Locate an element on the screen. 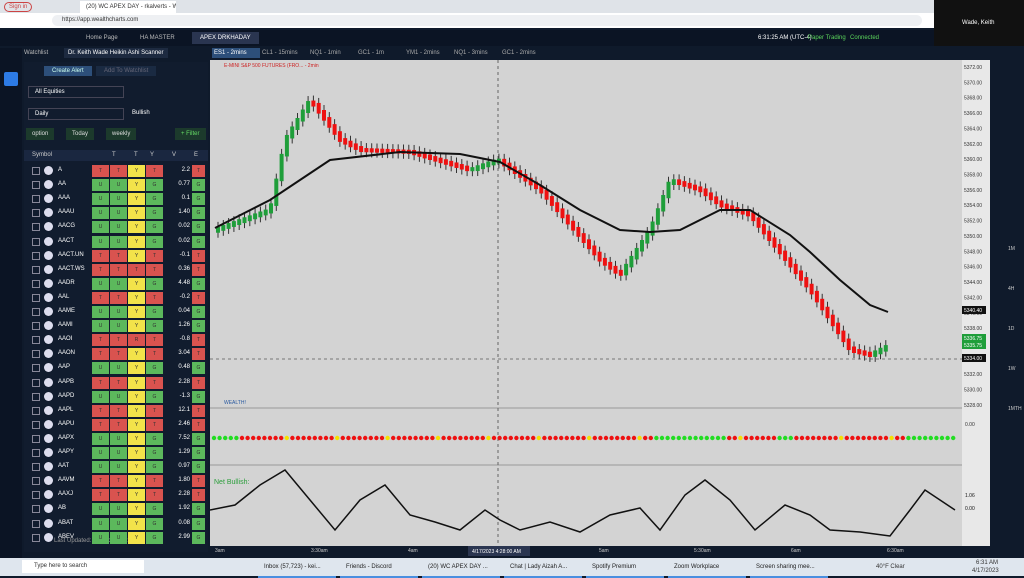 This screenshot has width=1024, height=578. symbol: AAP is located at coordinates (64, 367).